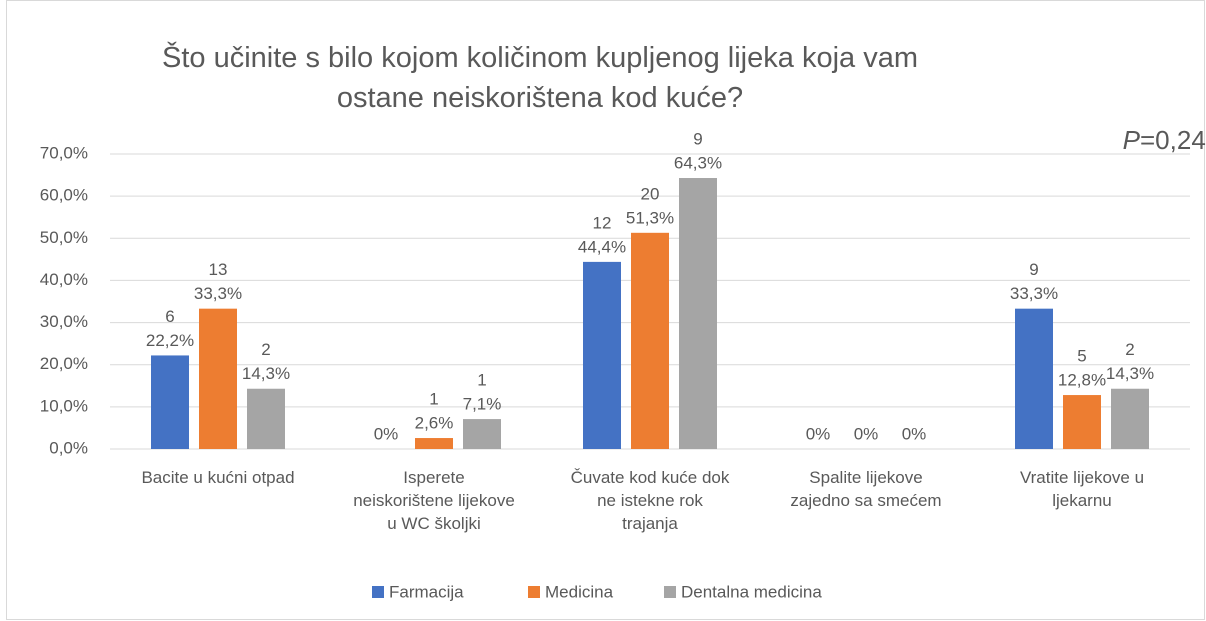 The width and height of the screenshot is (1206, 621). Describe the element at coordinates (64, 195) in the screenshot. I see `y-tick-label: 60,0%` at that location.